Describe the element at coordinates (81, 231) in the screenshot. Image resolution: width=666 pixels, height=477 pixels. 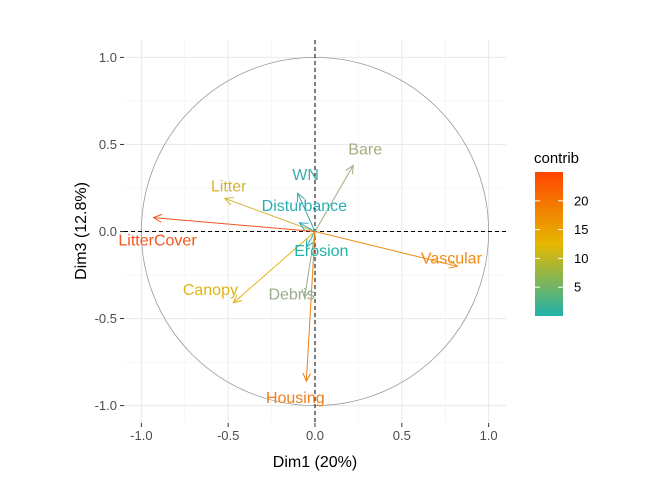
I see `y-axis-title: Dim3 (12.8%)` at that location.